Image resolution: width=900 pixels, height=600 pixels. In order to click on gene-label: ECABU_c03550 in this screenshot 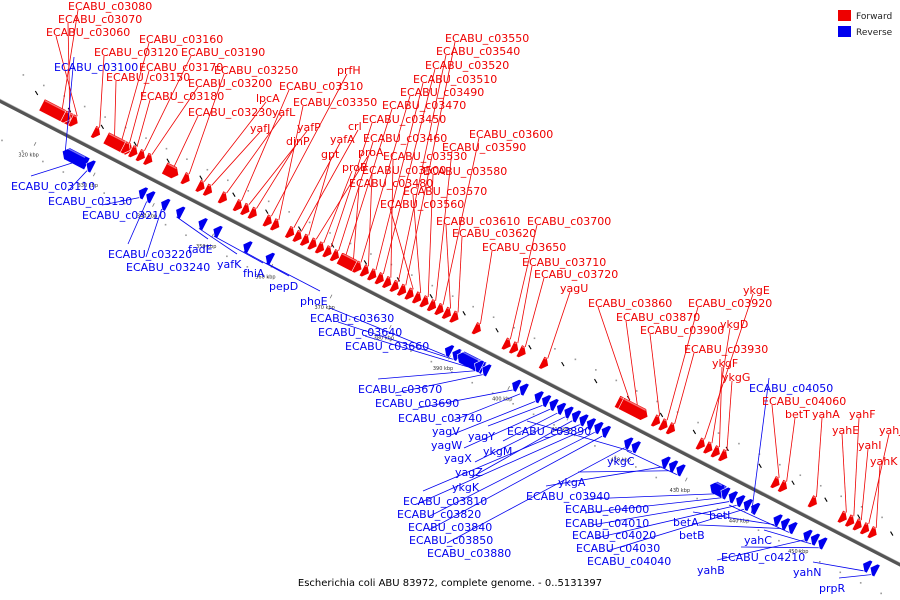, I will do `click(487, 38)`.